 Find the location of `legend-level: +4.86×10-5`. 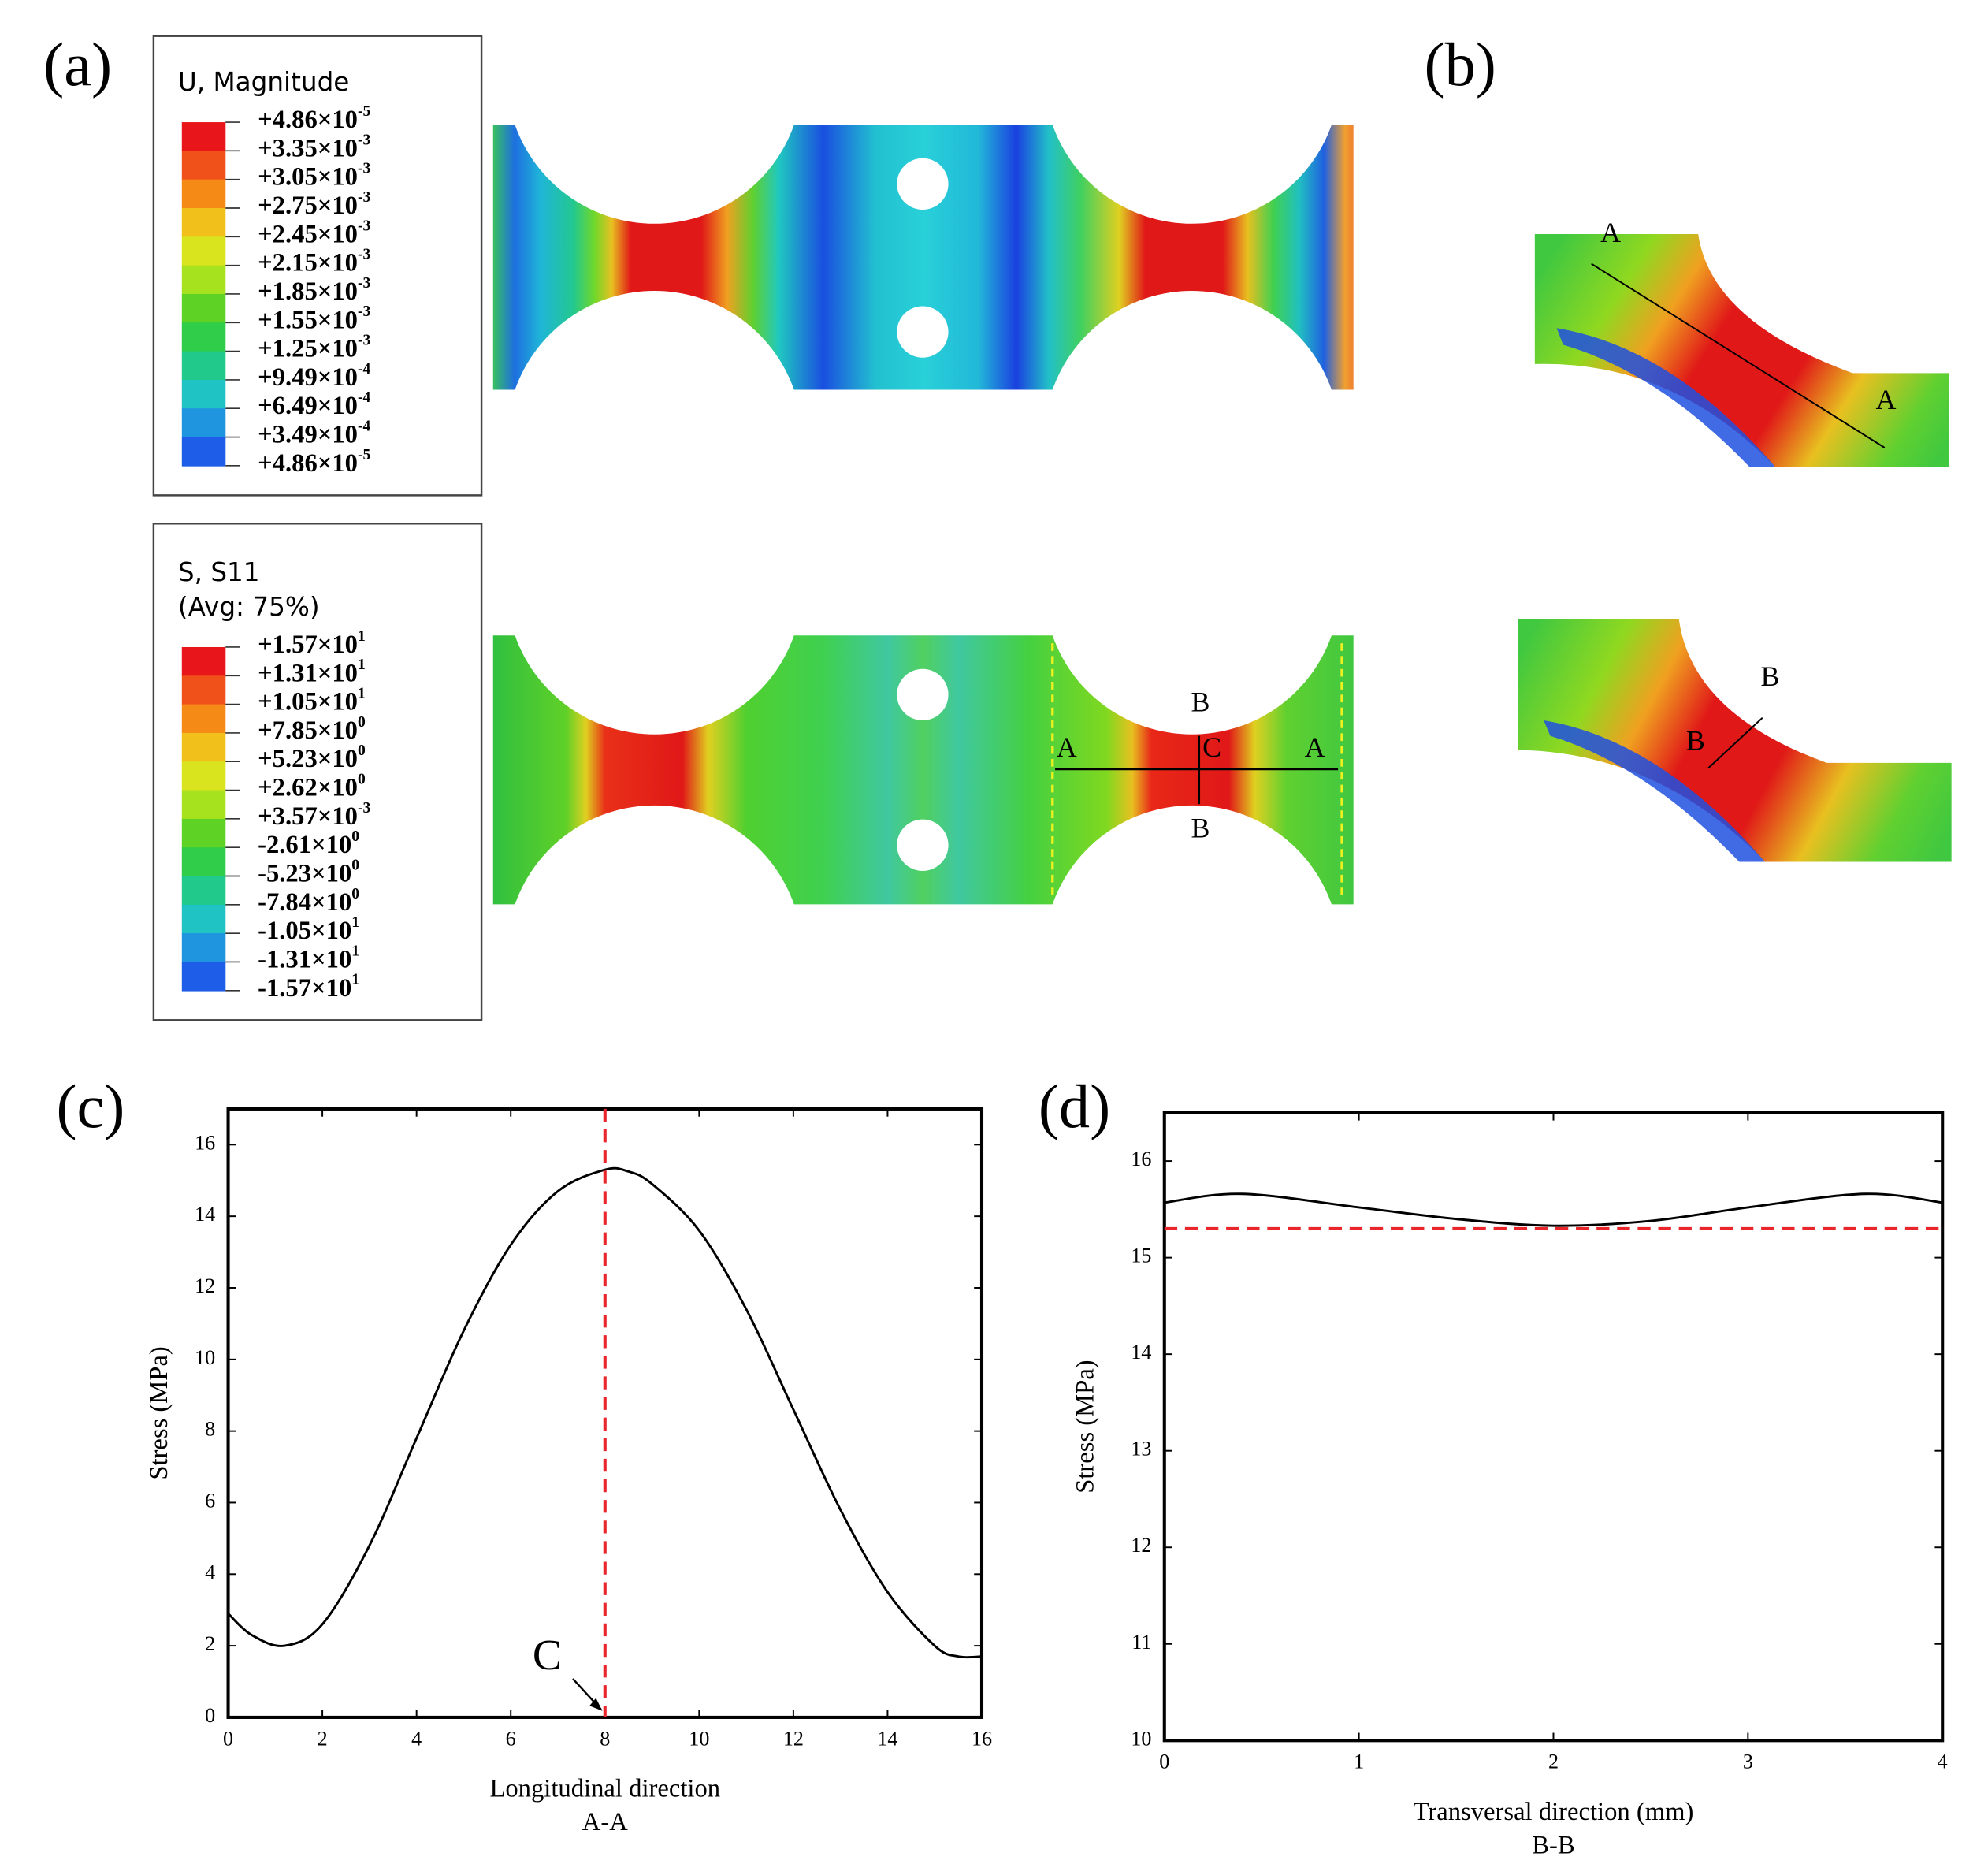

legend-level: +4.86×10-5 is located at coordinates (314, 462).